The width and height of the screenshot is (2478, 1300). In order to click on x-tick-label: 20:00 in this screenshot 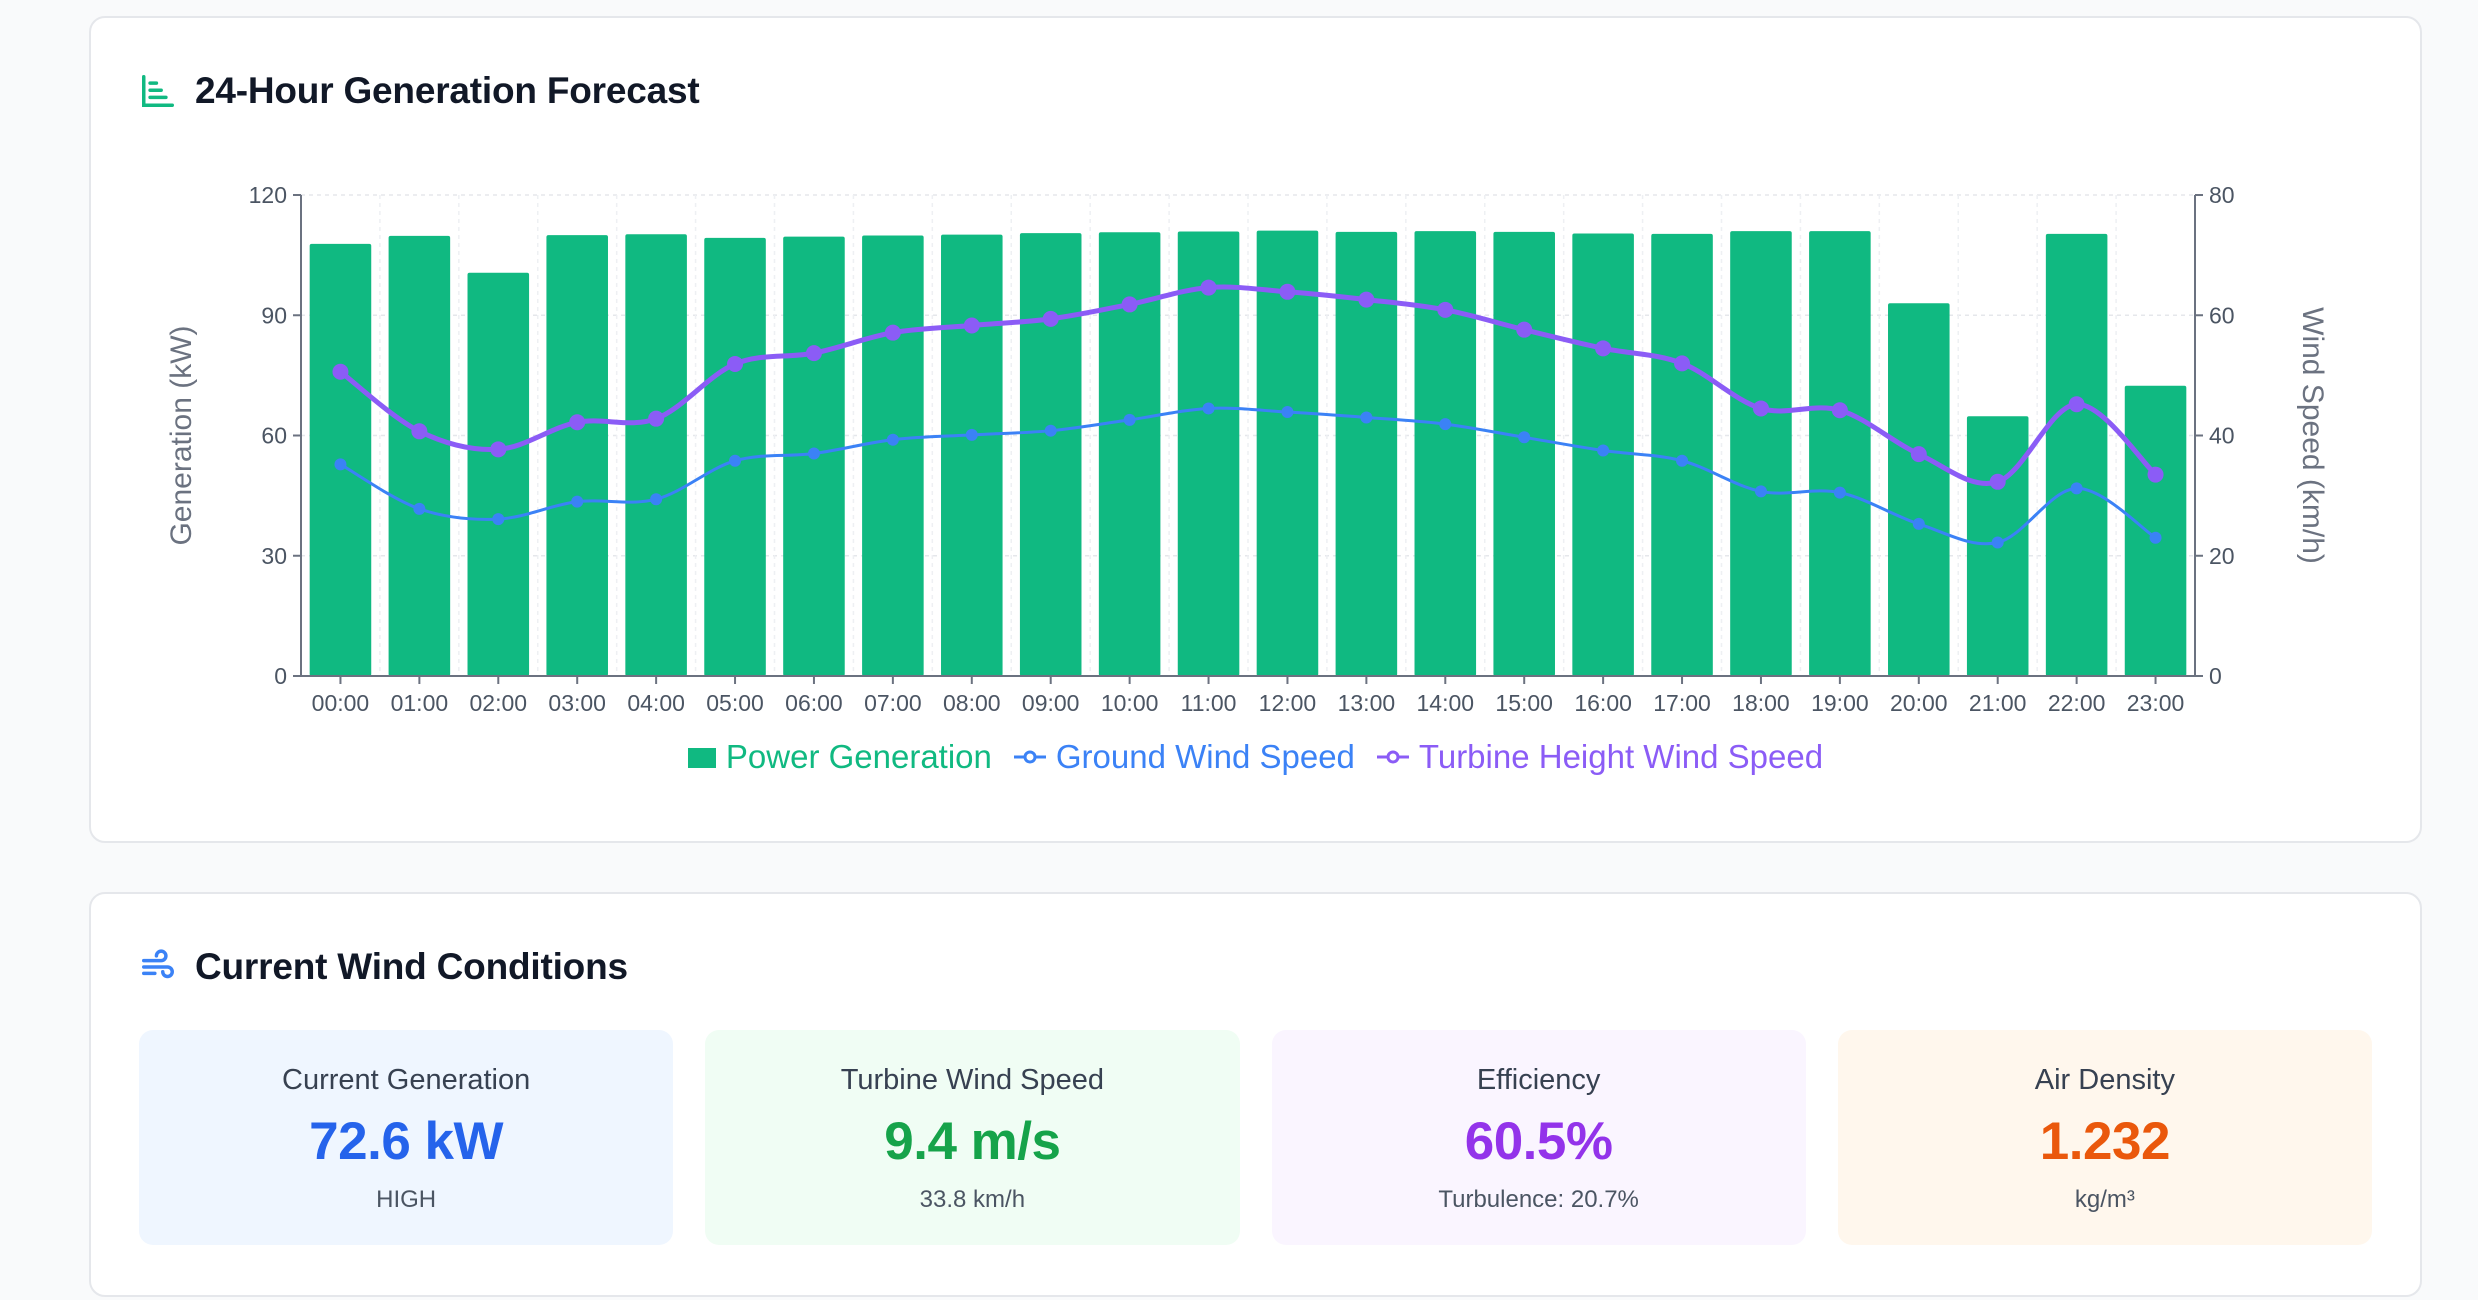, I will do `click(1919, 703)`.